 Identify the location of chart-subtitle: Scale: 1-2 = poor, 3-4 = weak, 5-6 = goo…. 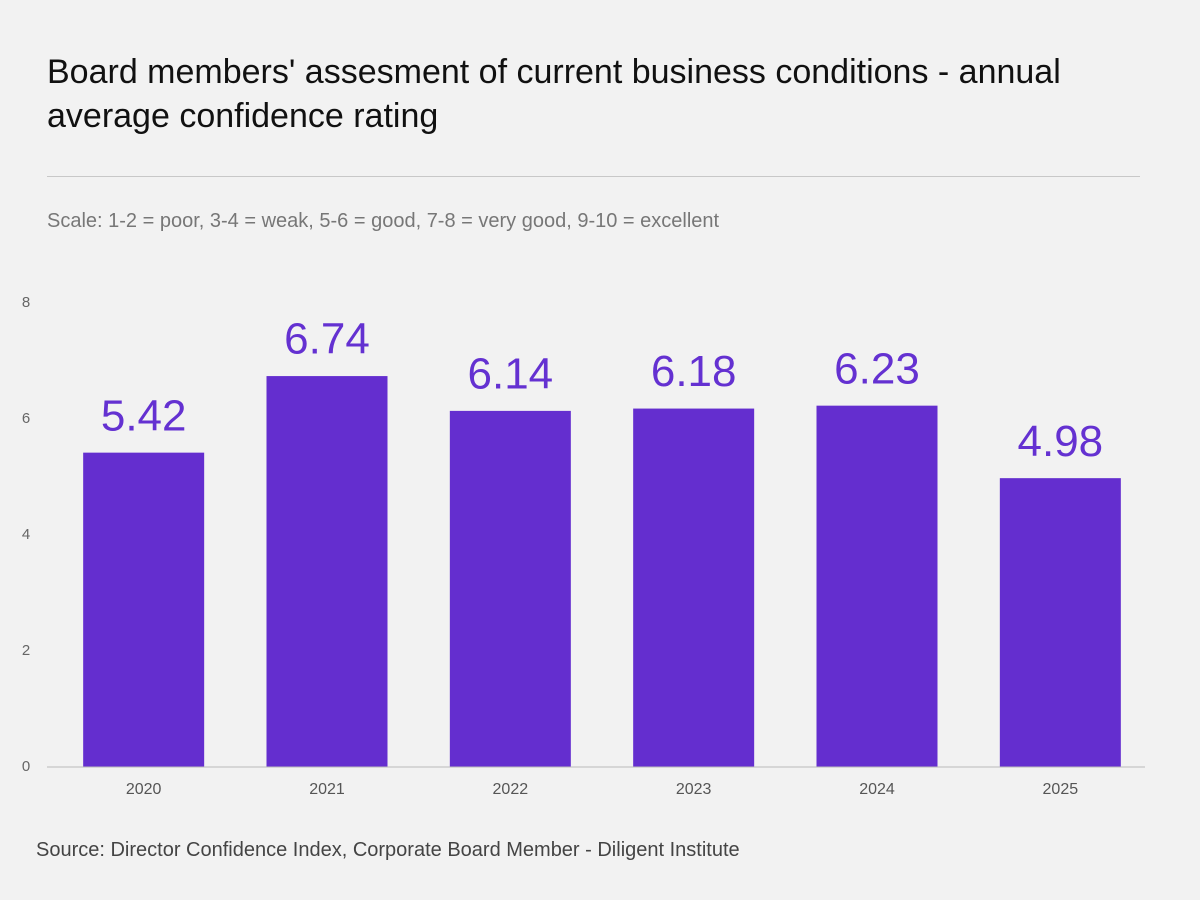
(383, 221).